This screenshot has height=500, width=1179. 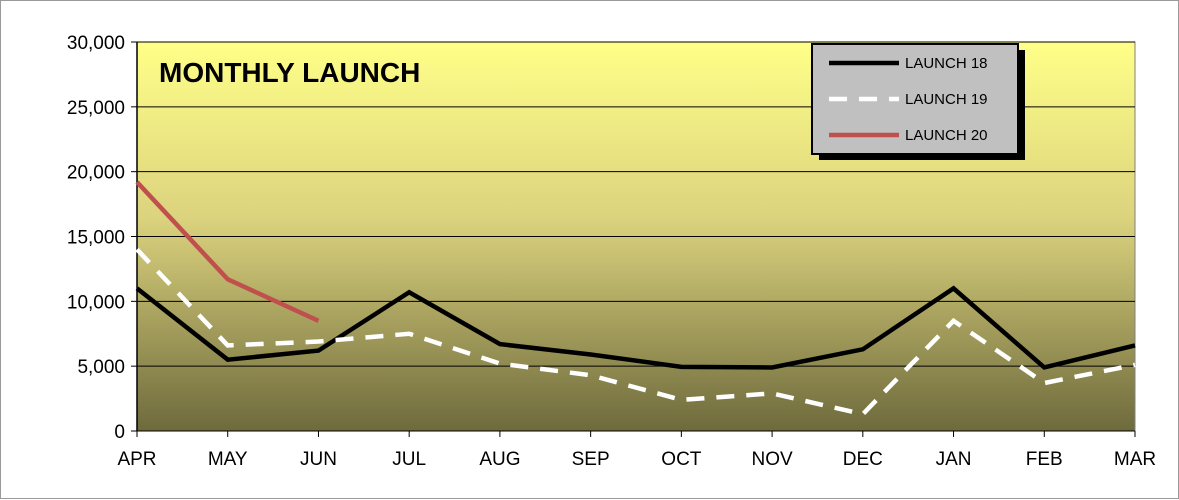 I want to click on x-tick-label: SEP, so click(x=591, y=459).